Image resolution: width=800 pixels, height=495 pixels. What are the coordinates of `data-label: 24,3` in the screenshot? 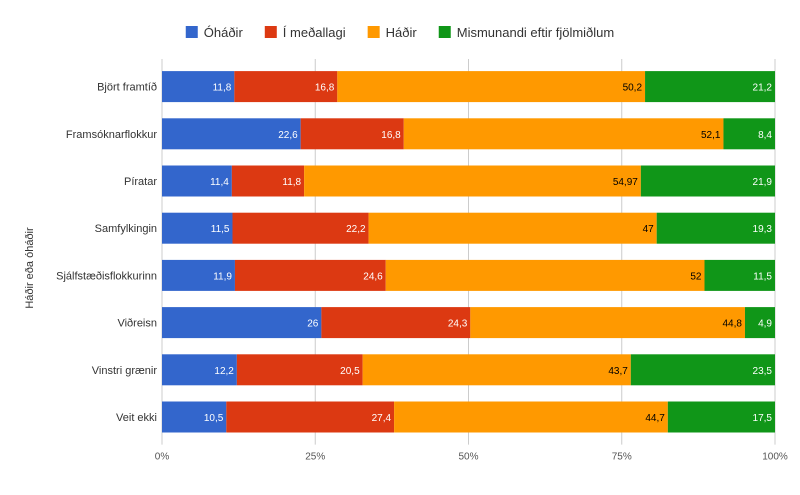 It's located at (458, 324).